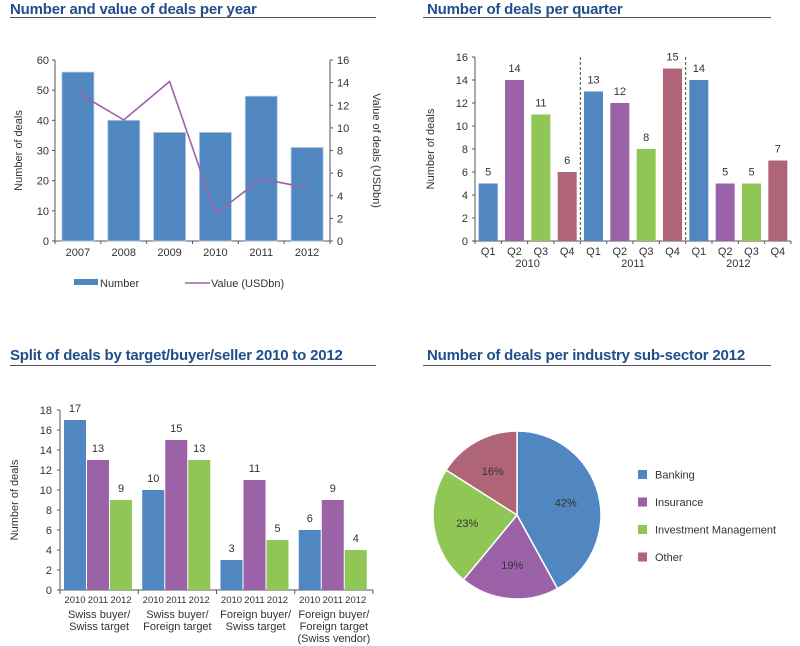 The image size is (800, 646). I want to click on data-label: 12, so click(620, 92).